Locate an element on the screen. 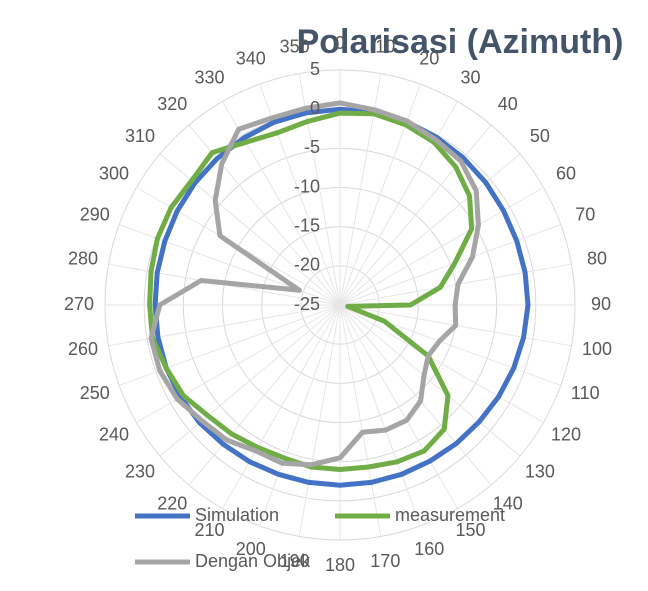 This screenshot has height=591, width=648. legend-label: measurement is located at coordinates (450, 515).